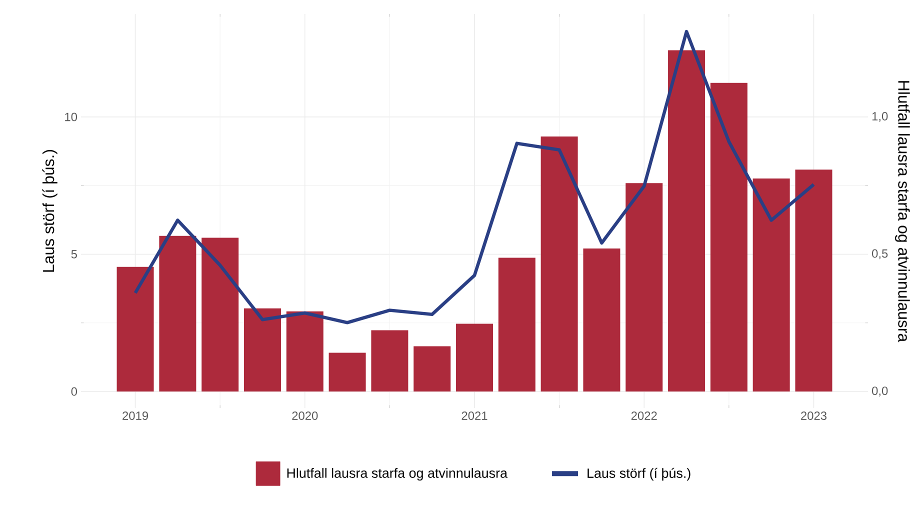 This screenshot has width=924, height=517. What do you see at coordinates (880, 117) in the screenshot?
I see `y2-tick-label: 1,0` at bounding box center [880, 117].